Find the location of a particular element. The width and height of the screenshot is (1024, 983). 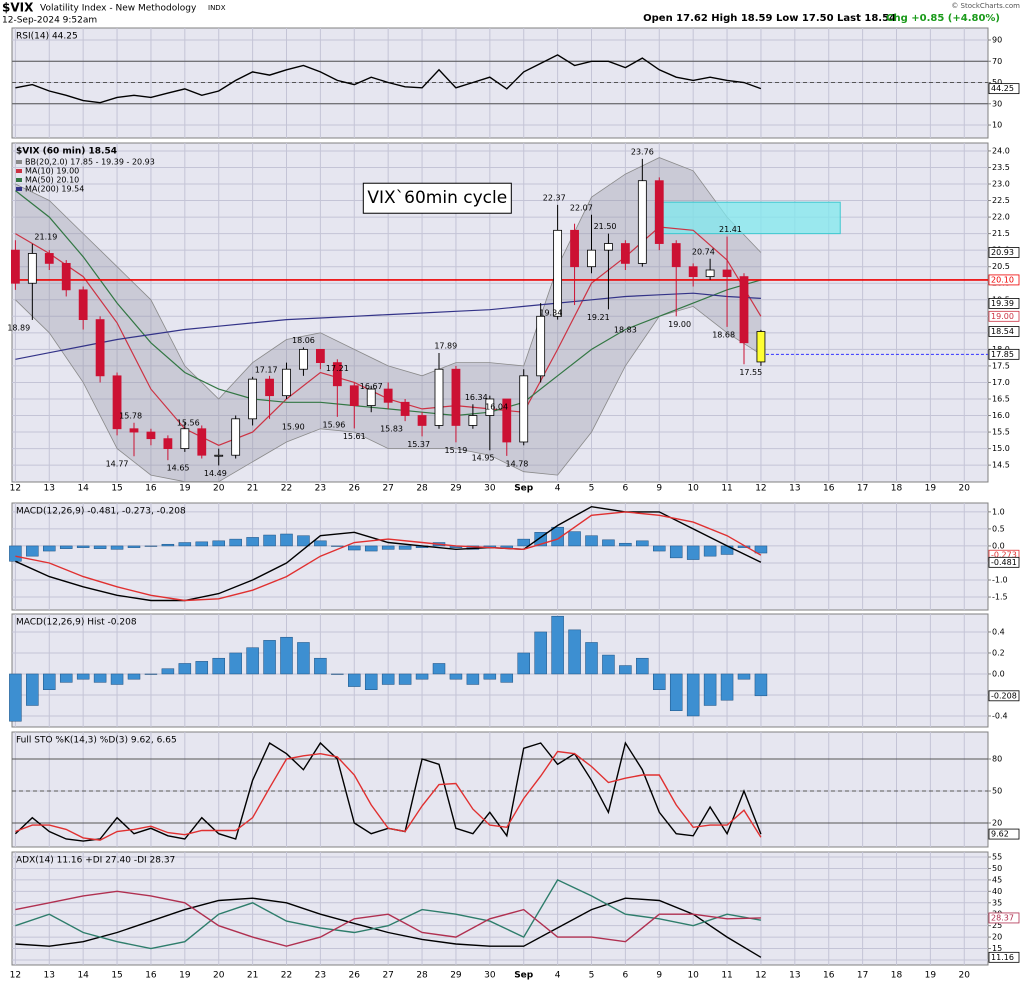

y-tick-label: 22.0 is located at coordinates (1001, 217).